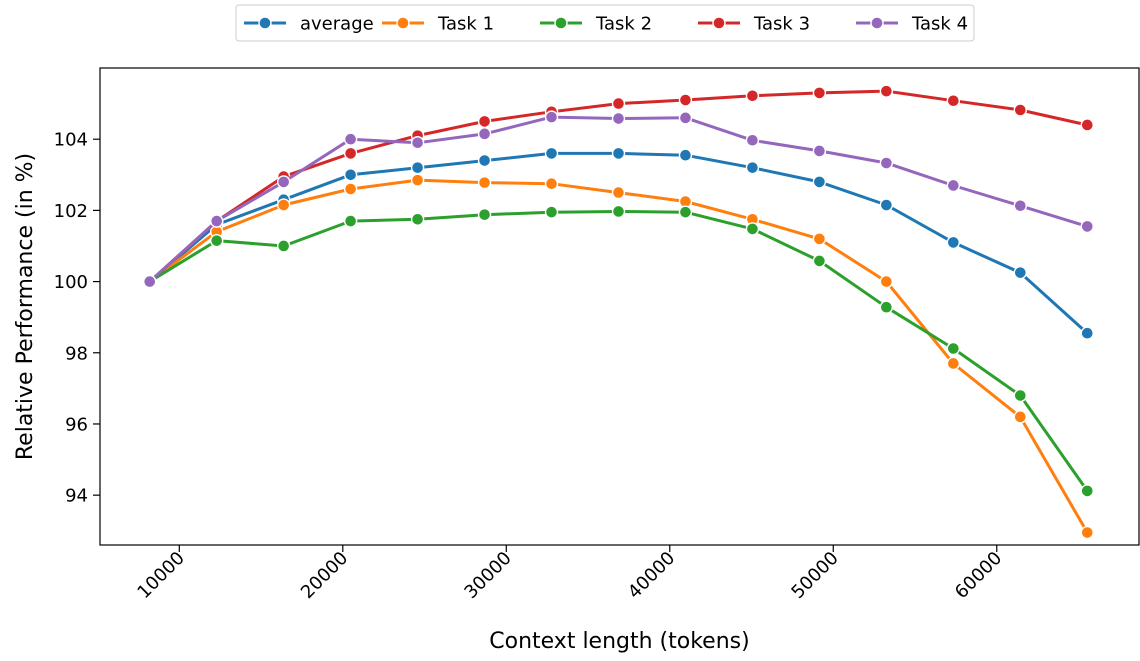 The image size is (1140, 661). I want to click on x-tick-label: 20000, so click(324, 575).